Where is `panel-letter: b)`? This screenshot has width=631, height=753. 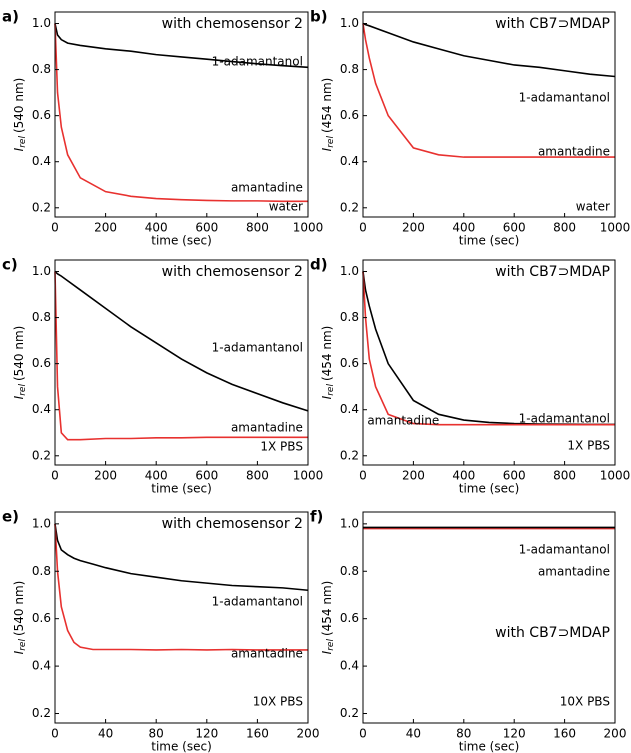
panel-letter: b) is located at coordinates (319, 17).